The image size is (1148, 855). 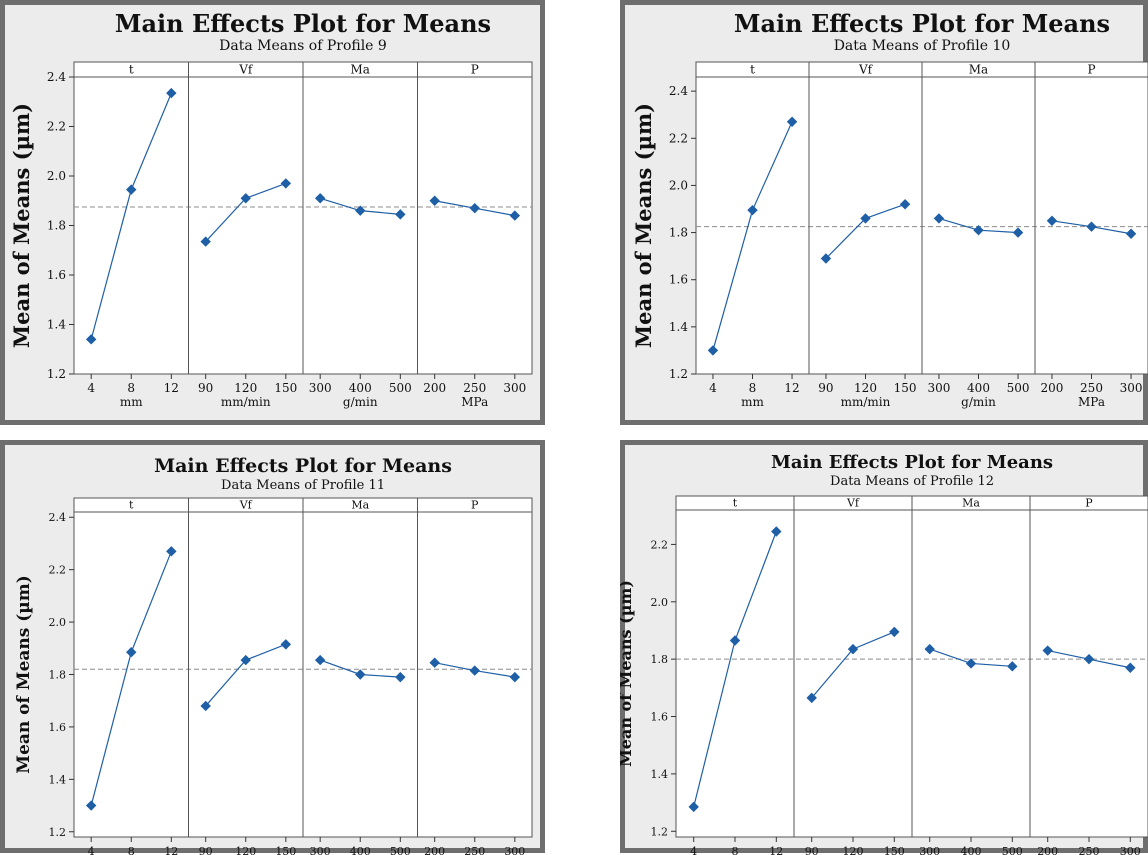 I want to click on x-tick-label: 150, so click(x=285, y=388).